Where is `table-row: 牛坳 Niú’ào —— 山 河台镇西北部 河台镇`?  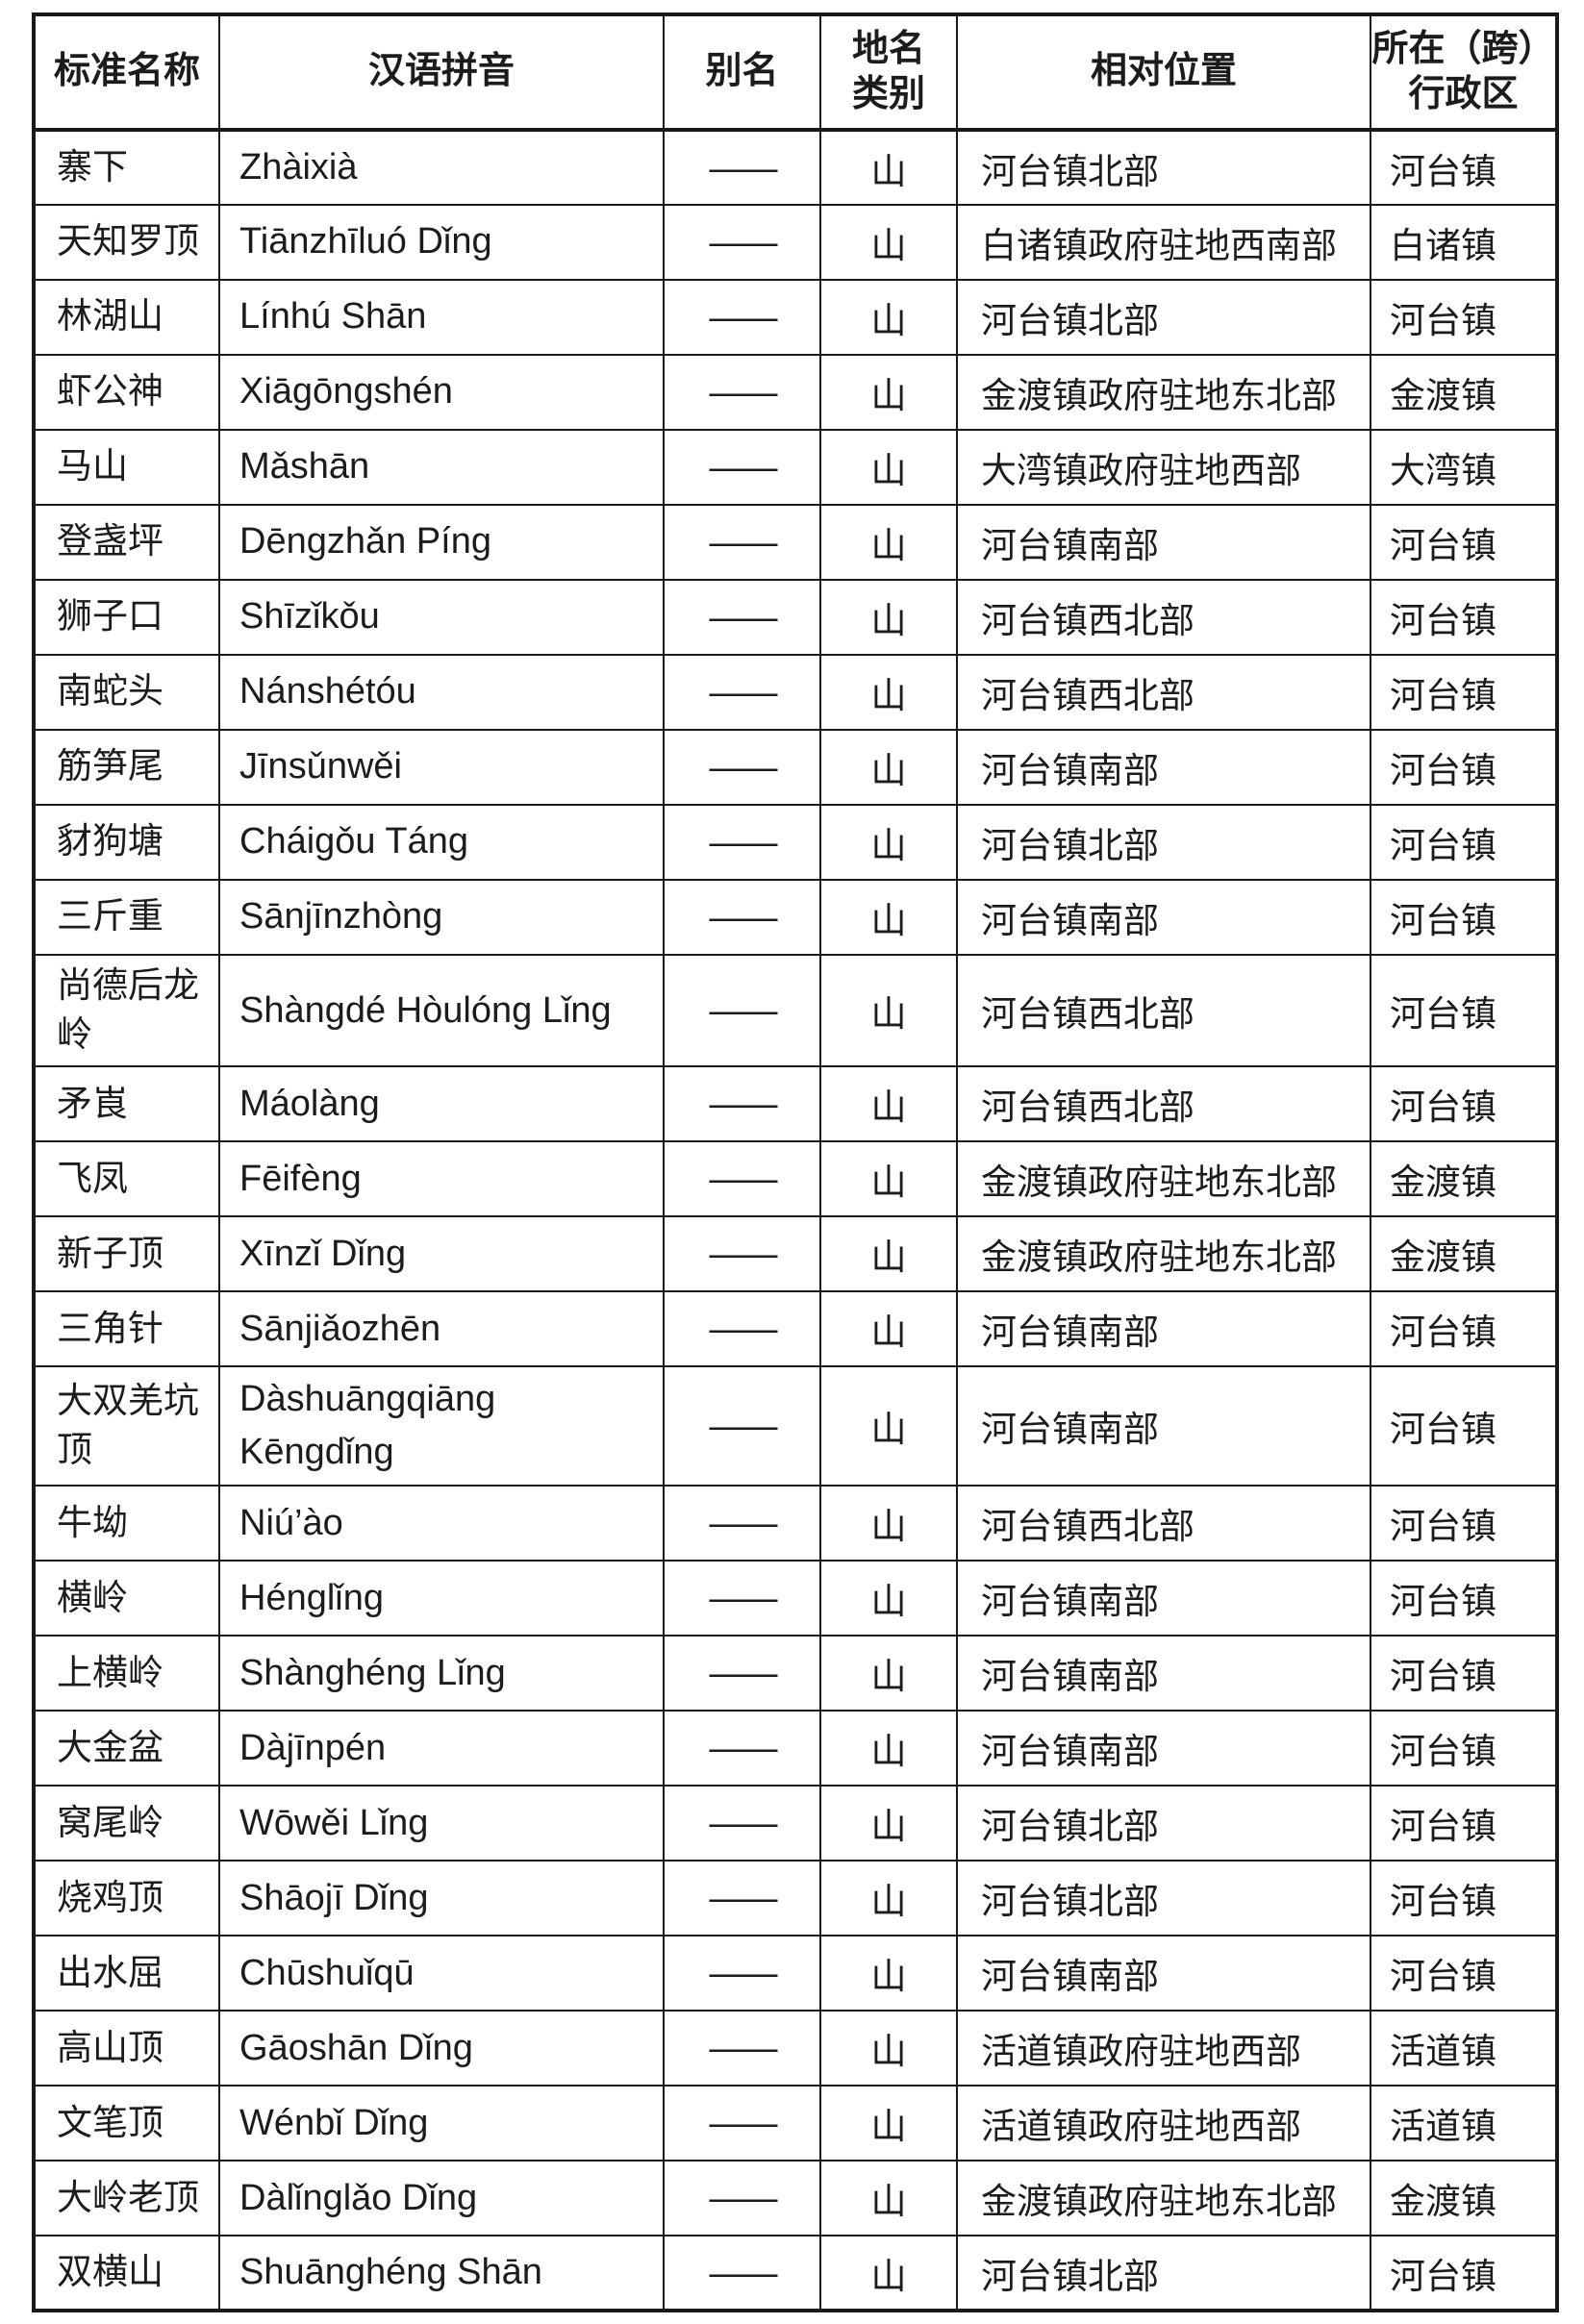 table-row: 牛坳 Niú’ào —— 山 河台镇西北部 河台镇 is located at coordinates (795, 1524).